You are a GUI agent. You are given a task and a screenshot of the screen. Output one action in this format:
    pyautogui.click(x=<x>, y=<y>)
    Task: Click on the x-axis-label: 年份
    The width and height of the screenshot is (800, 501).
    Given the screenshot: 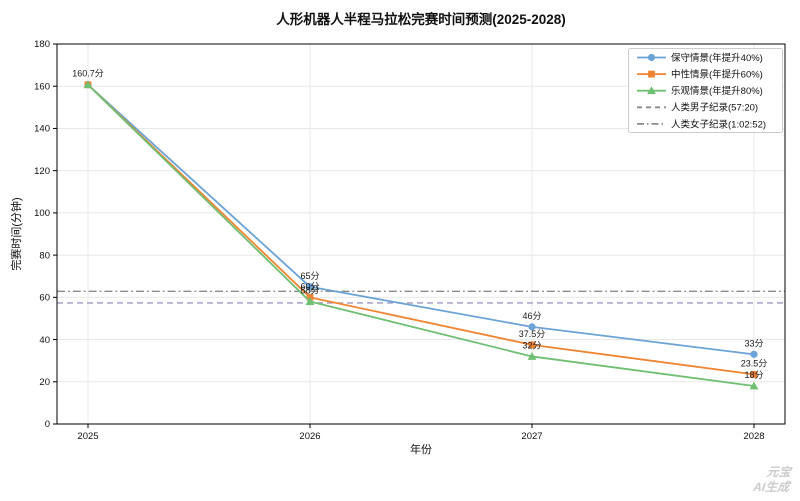 What is the action you would take?
    pyautogui.click(x=421, y=449)
    